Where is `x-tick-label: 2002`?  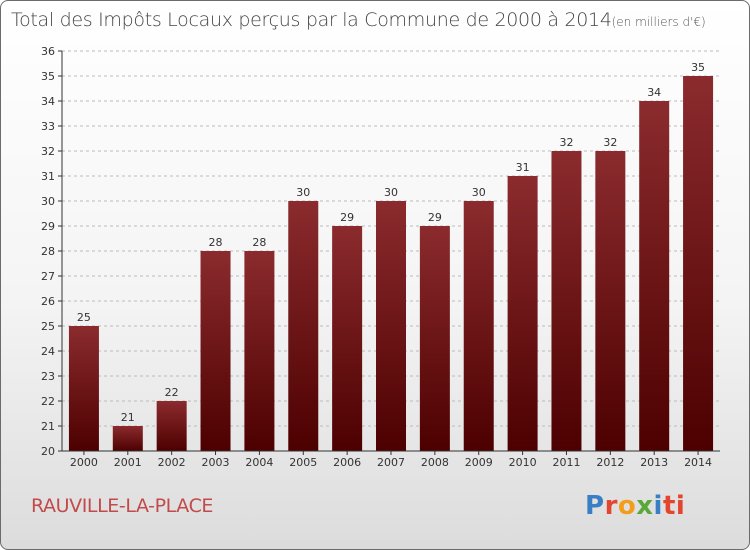 x-tick-label: 2002 is located at coordinates (172, 462).